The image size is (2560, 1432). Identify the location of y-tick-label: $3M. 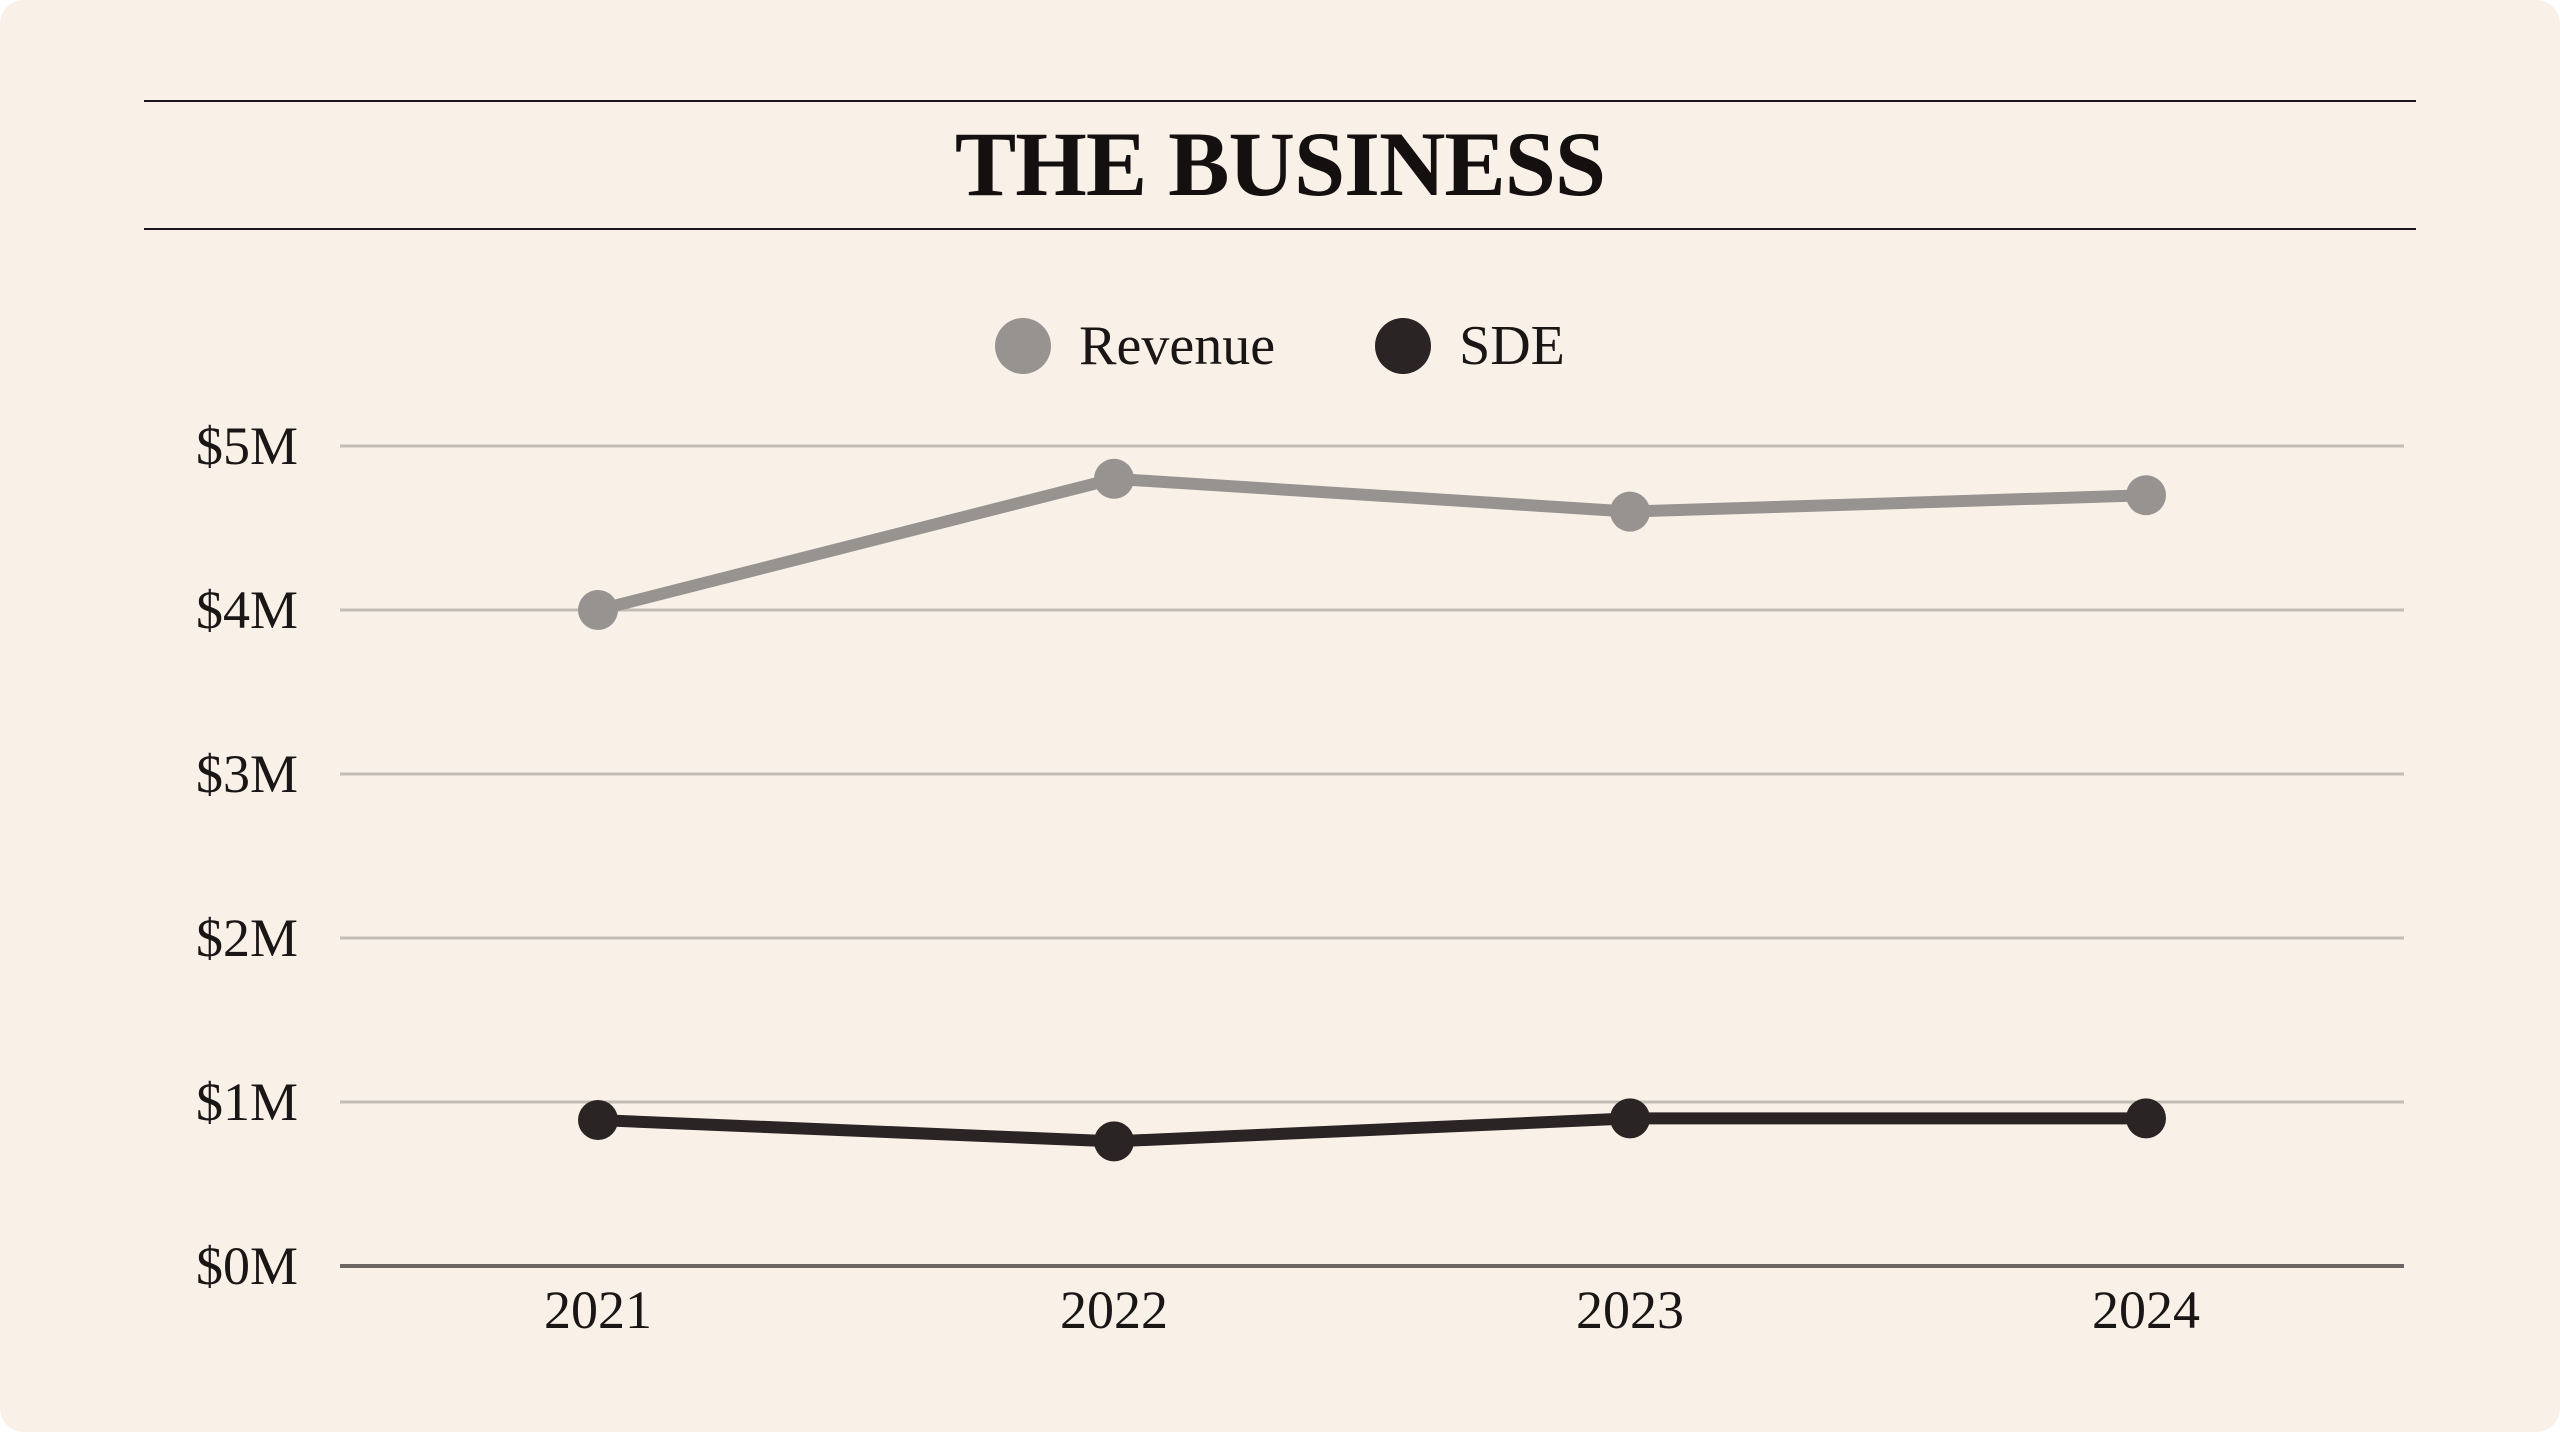
(247, 774).